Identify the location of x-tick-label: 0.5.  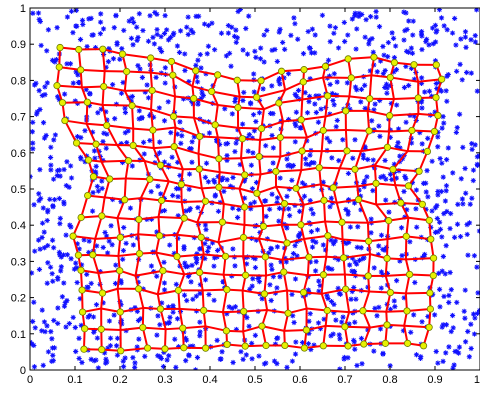
(254, 380).